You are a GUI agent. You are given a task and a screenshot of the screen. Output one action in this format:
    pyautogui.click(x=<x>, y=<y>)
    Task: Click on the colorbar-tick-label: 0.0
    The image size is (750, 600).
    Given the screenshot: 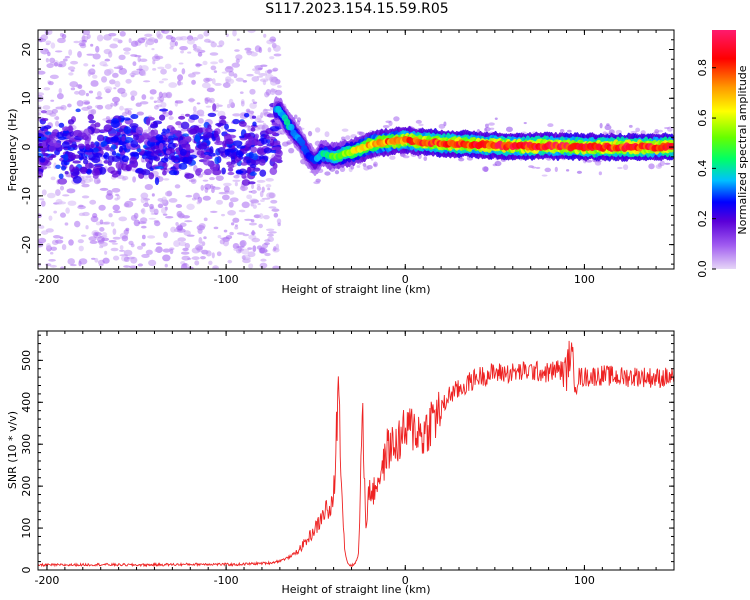 What is the action you would take?
    pyautogui.click(x=702, y=269)
    